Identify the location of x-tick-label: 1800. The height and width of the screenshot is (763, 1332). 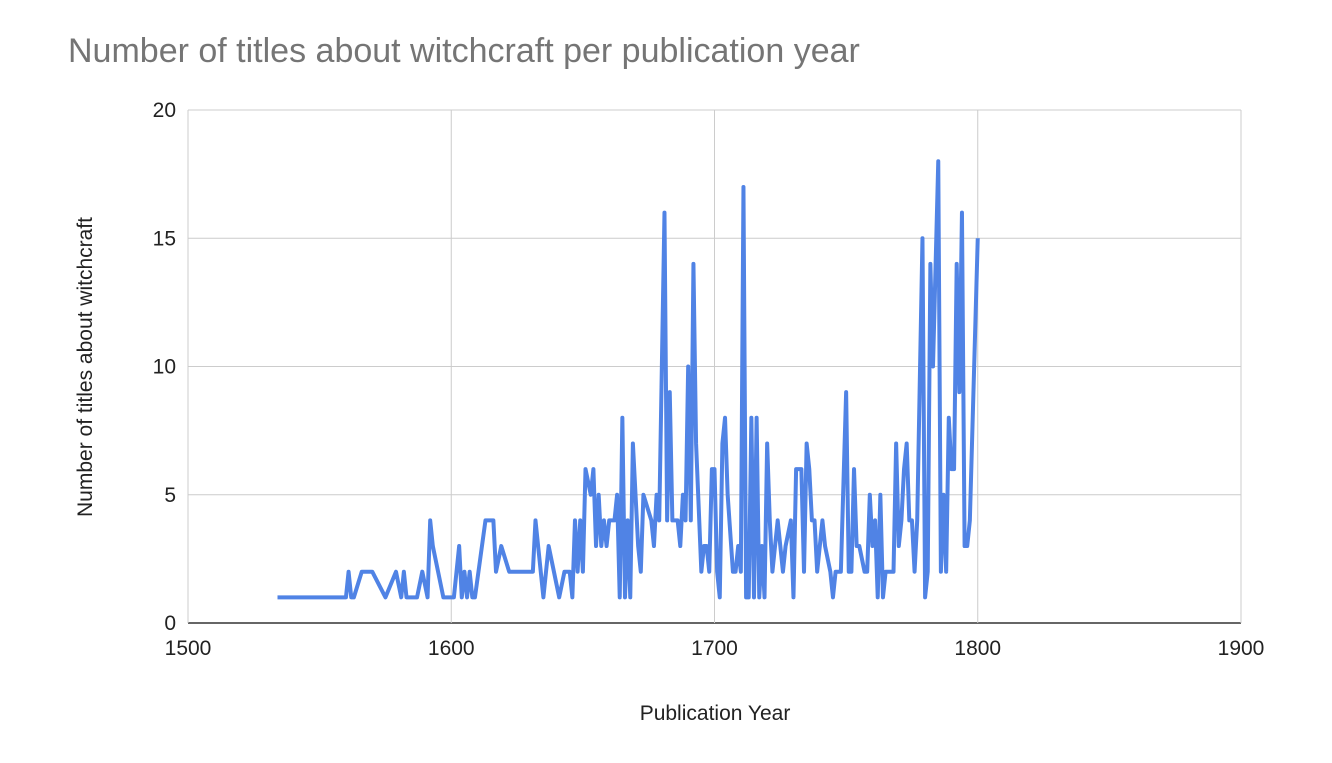
(977, 648).